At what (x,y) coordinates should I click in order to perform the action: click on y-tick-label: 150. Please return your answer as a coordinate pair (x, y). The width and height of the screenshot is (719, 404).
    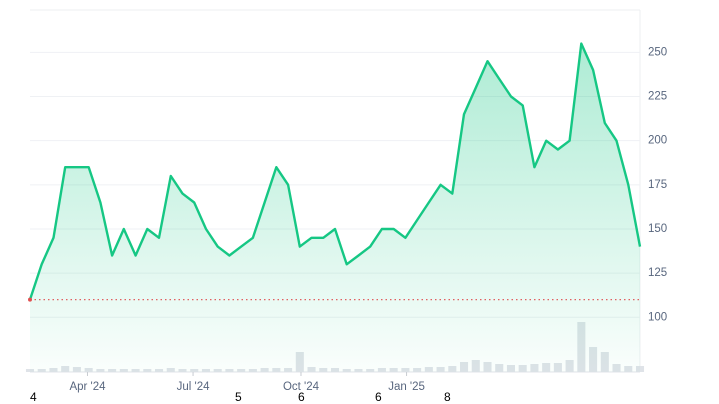
    Looking at the image, I should click on (657, 229).